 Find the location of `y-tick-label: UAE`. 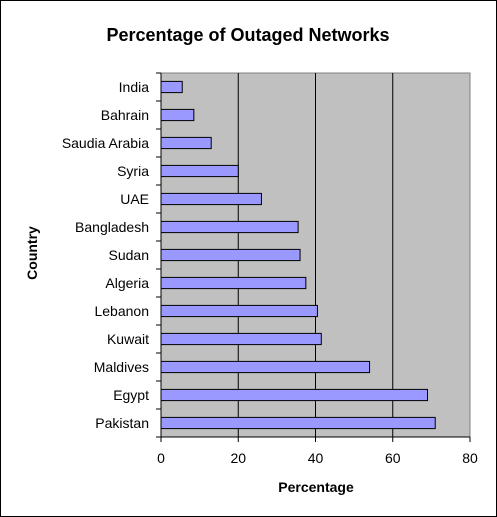

y-tick-label: UAE is located at coordinates (134, 199).